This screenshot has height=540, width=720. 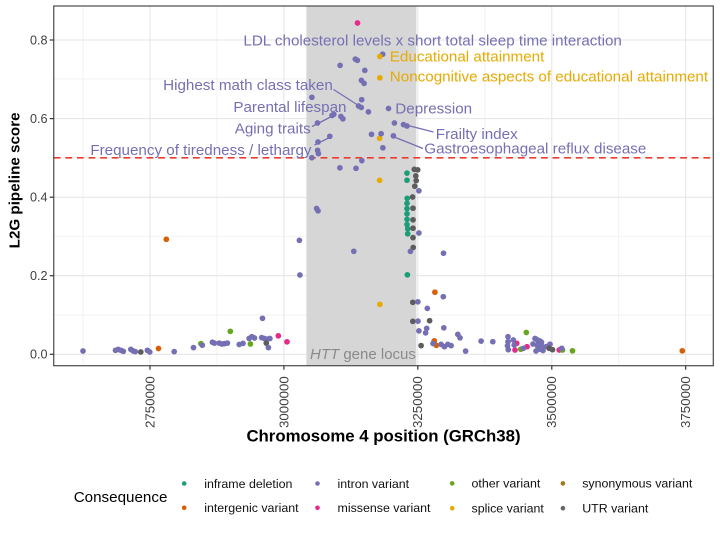 I want to click on svg-text: Educational attainment, so click(x=467, y=56).